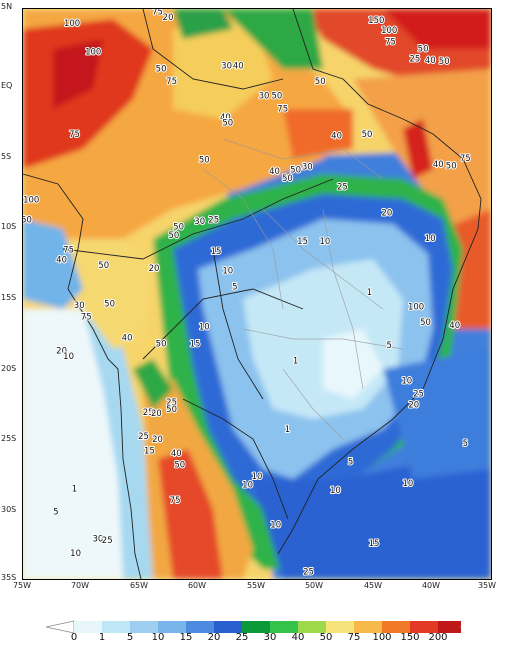  I want to click on legend-value: 15, so click(186, 637).